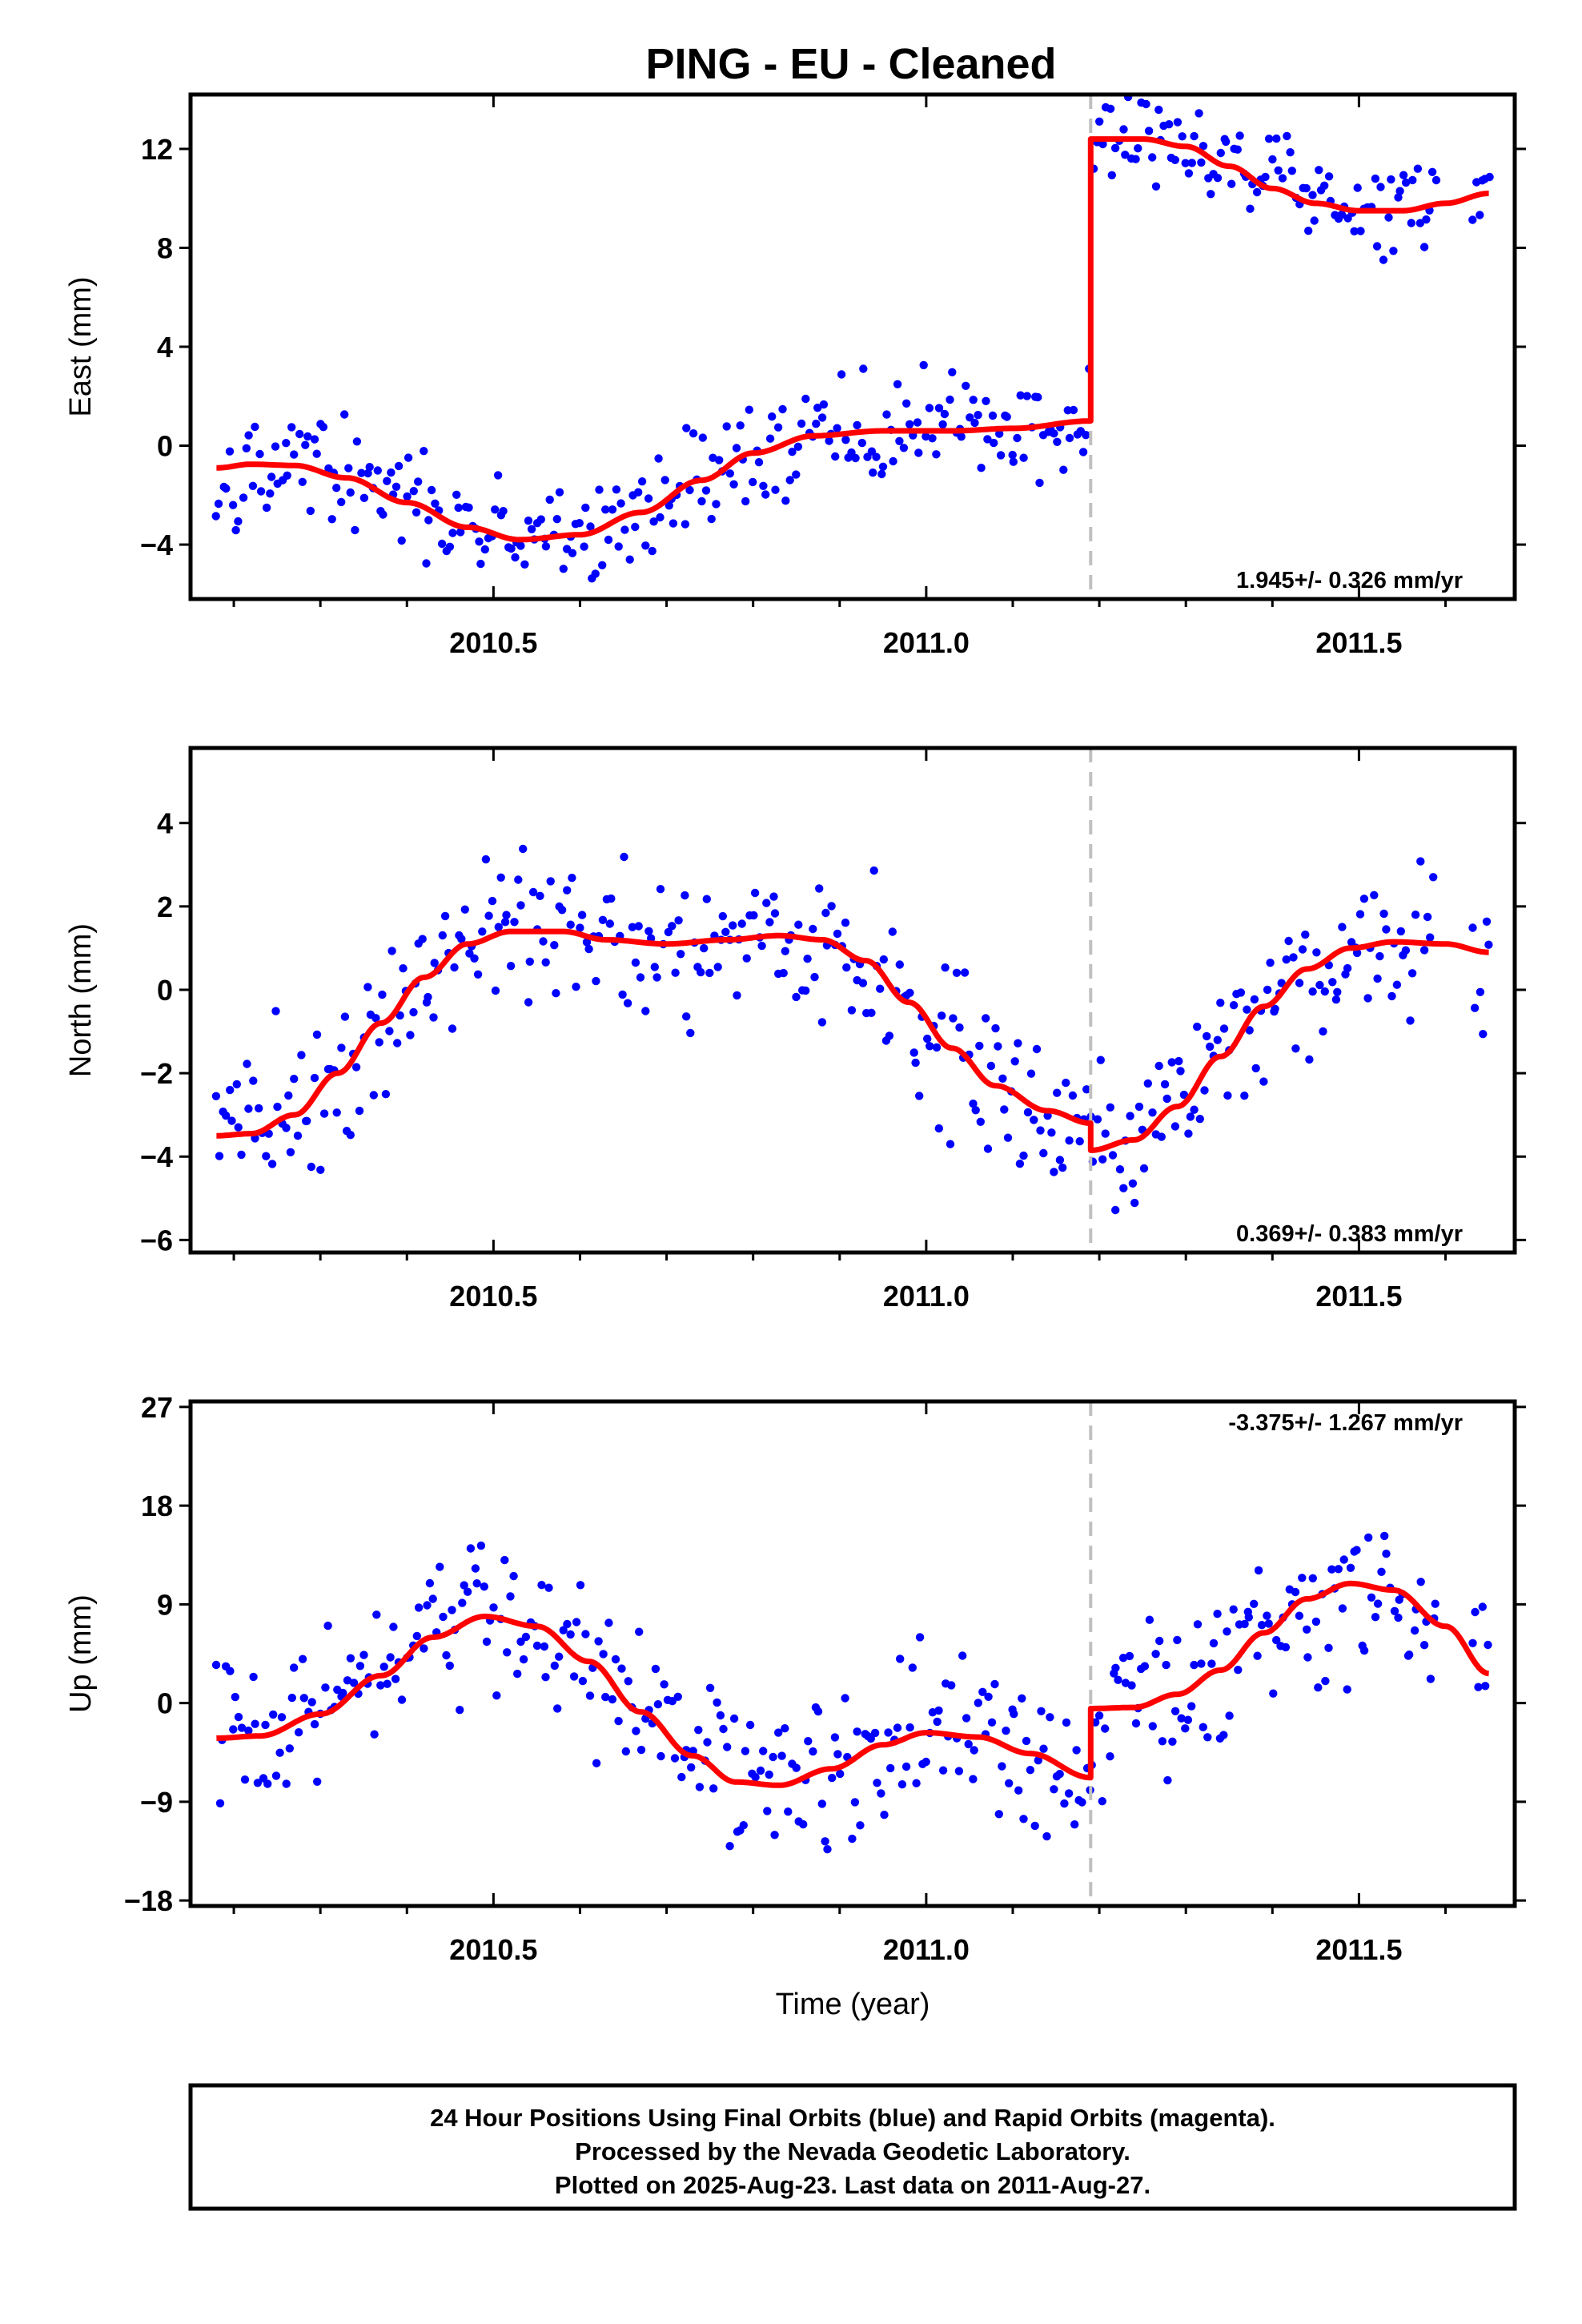  I want to click on east-y-tick-label: 0, so click(165, 446).